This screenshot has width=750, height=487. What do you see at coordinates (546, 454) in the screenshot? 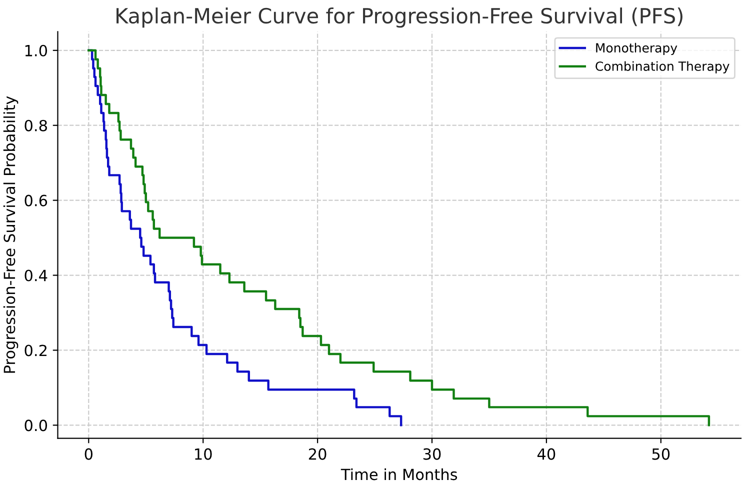
I see `x-tick-label: 40` at bounding box center [546, 454].